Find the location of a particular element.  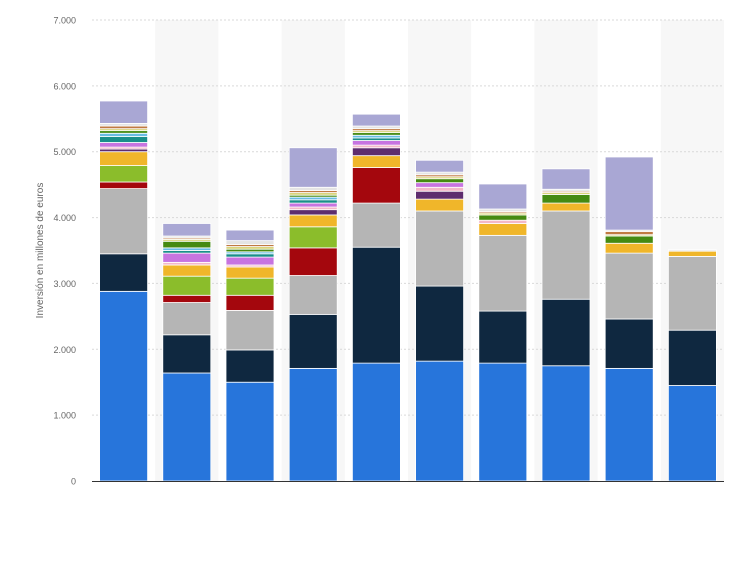

y-tick-label: 2.000 is located at coordinates (64, 350).